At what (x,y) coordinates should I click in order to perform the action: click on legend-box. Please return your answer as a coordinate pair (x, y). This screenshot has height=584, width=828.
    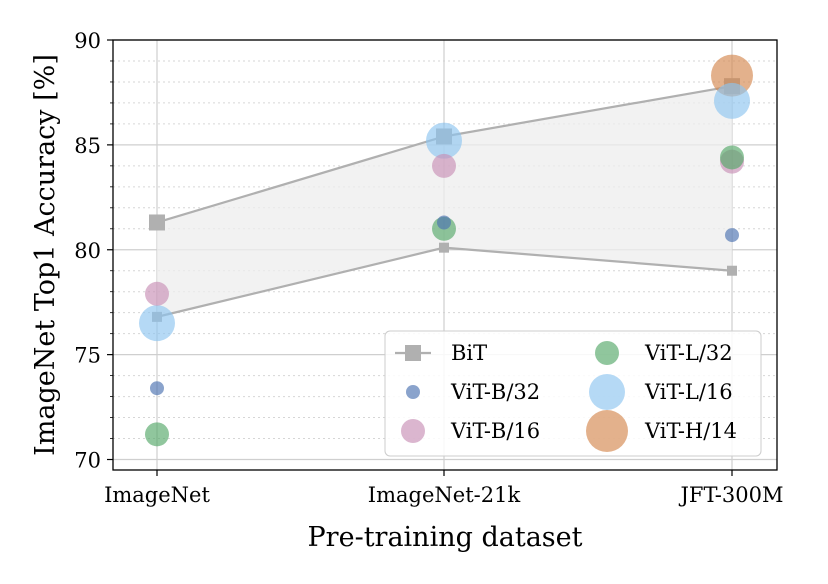
    Looking at the image, I should click on (573, 393).